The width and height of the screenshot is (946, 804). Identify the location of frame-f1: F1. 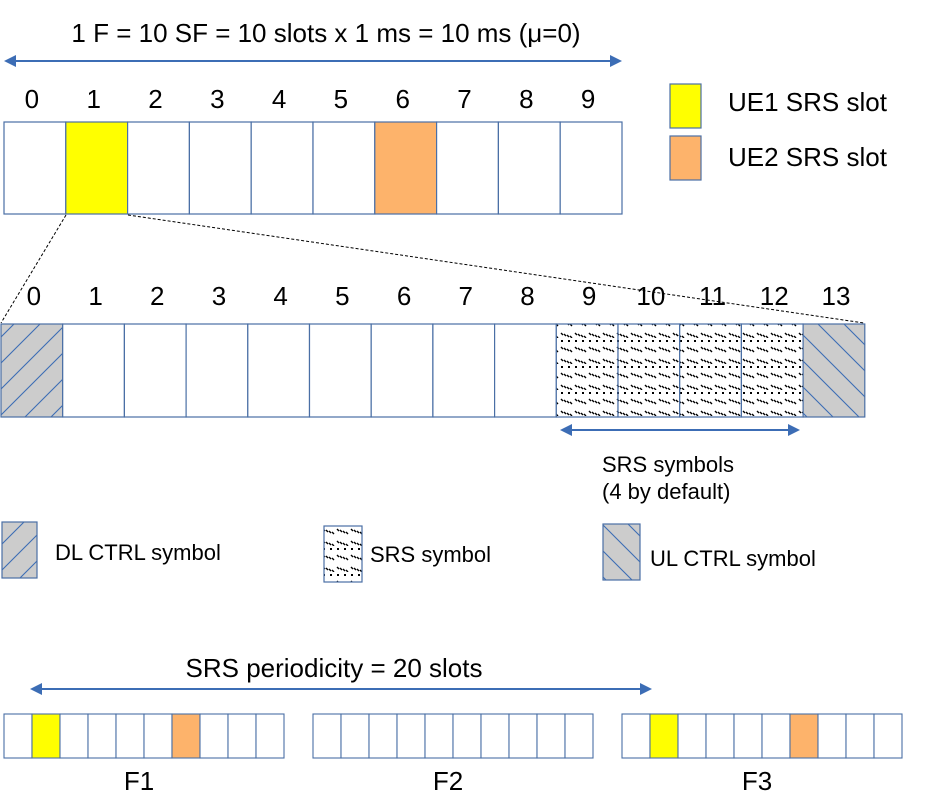
(144, 754).